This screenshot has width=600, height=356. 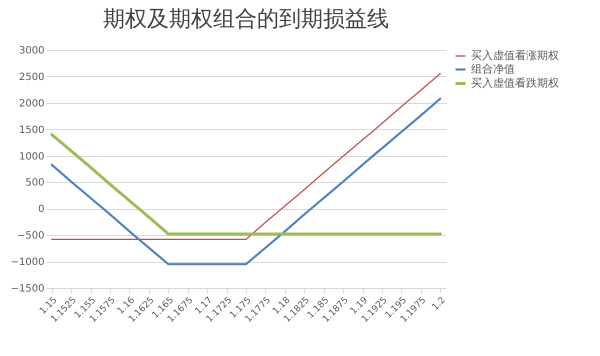 What do you see at coordinates (27, 262) in the screenshot?
I see `y-tick-label: −1000` at bounding box center [27, 262].